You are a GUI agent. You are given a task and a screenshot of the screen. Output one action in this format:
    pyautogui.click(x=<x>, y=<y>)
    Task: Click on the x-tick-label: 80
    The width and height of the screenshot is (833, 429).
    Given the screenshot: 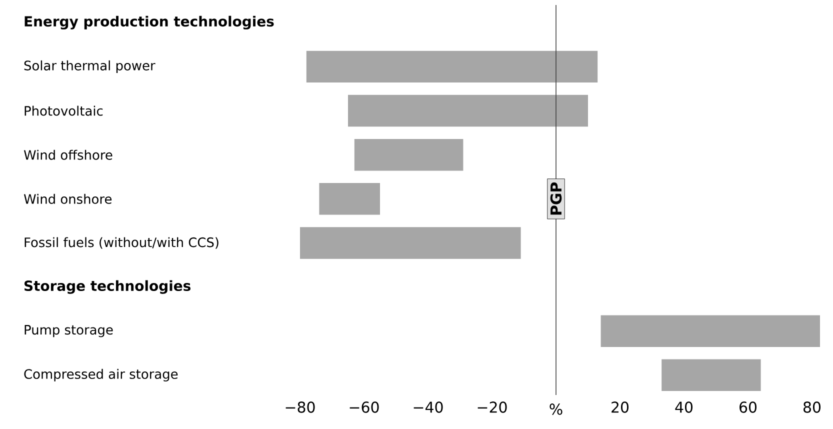 What is the action you would take?
    pyautogui.click(x=812, y=407)
    